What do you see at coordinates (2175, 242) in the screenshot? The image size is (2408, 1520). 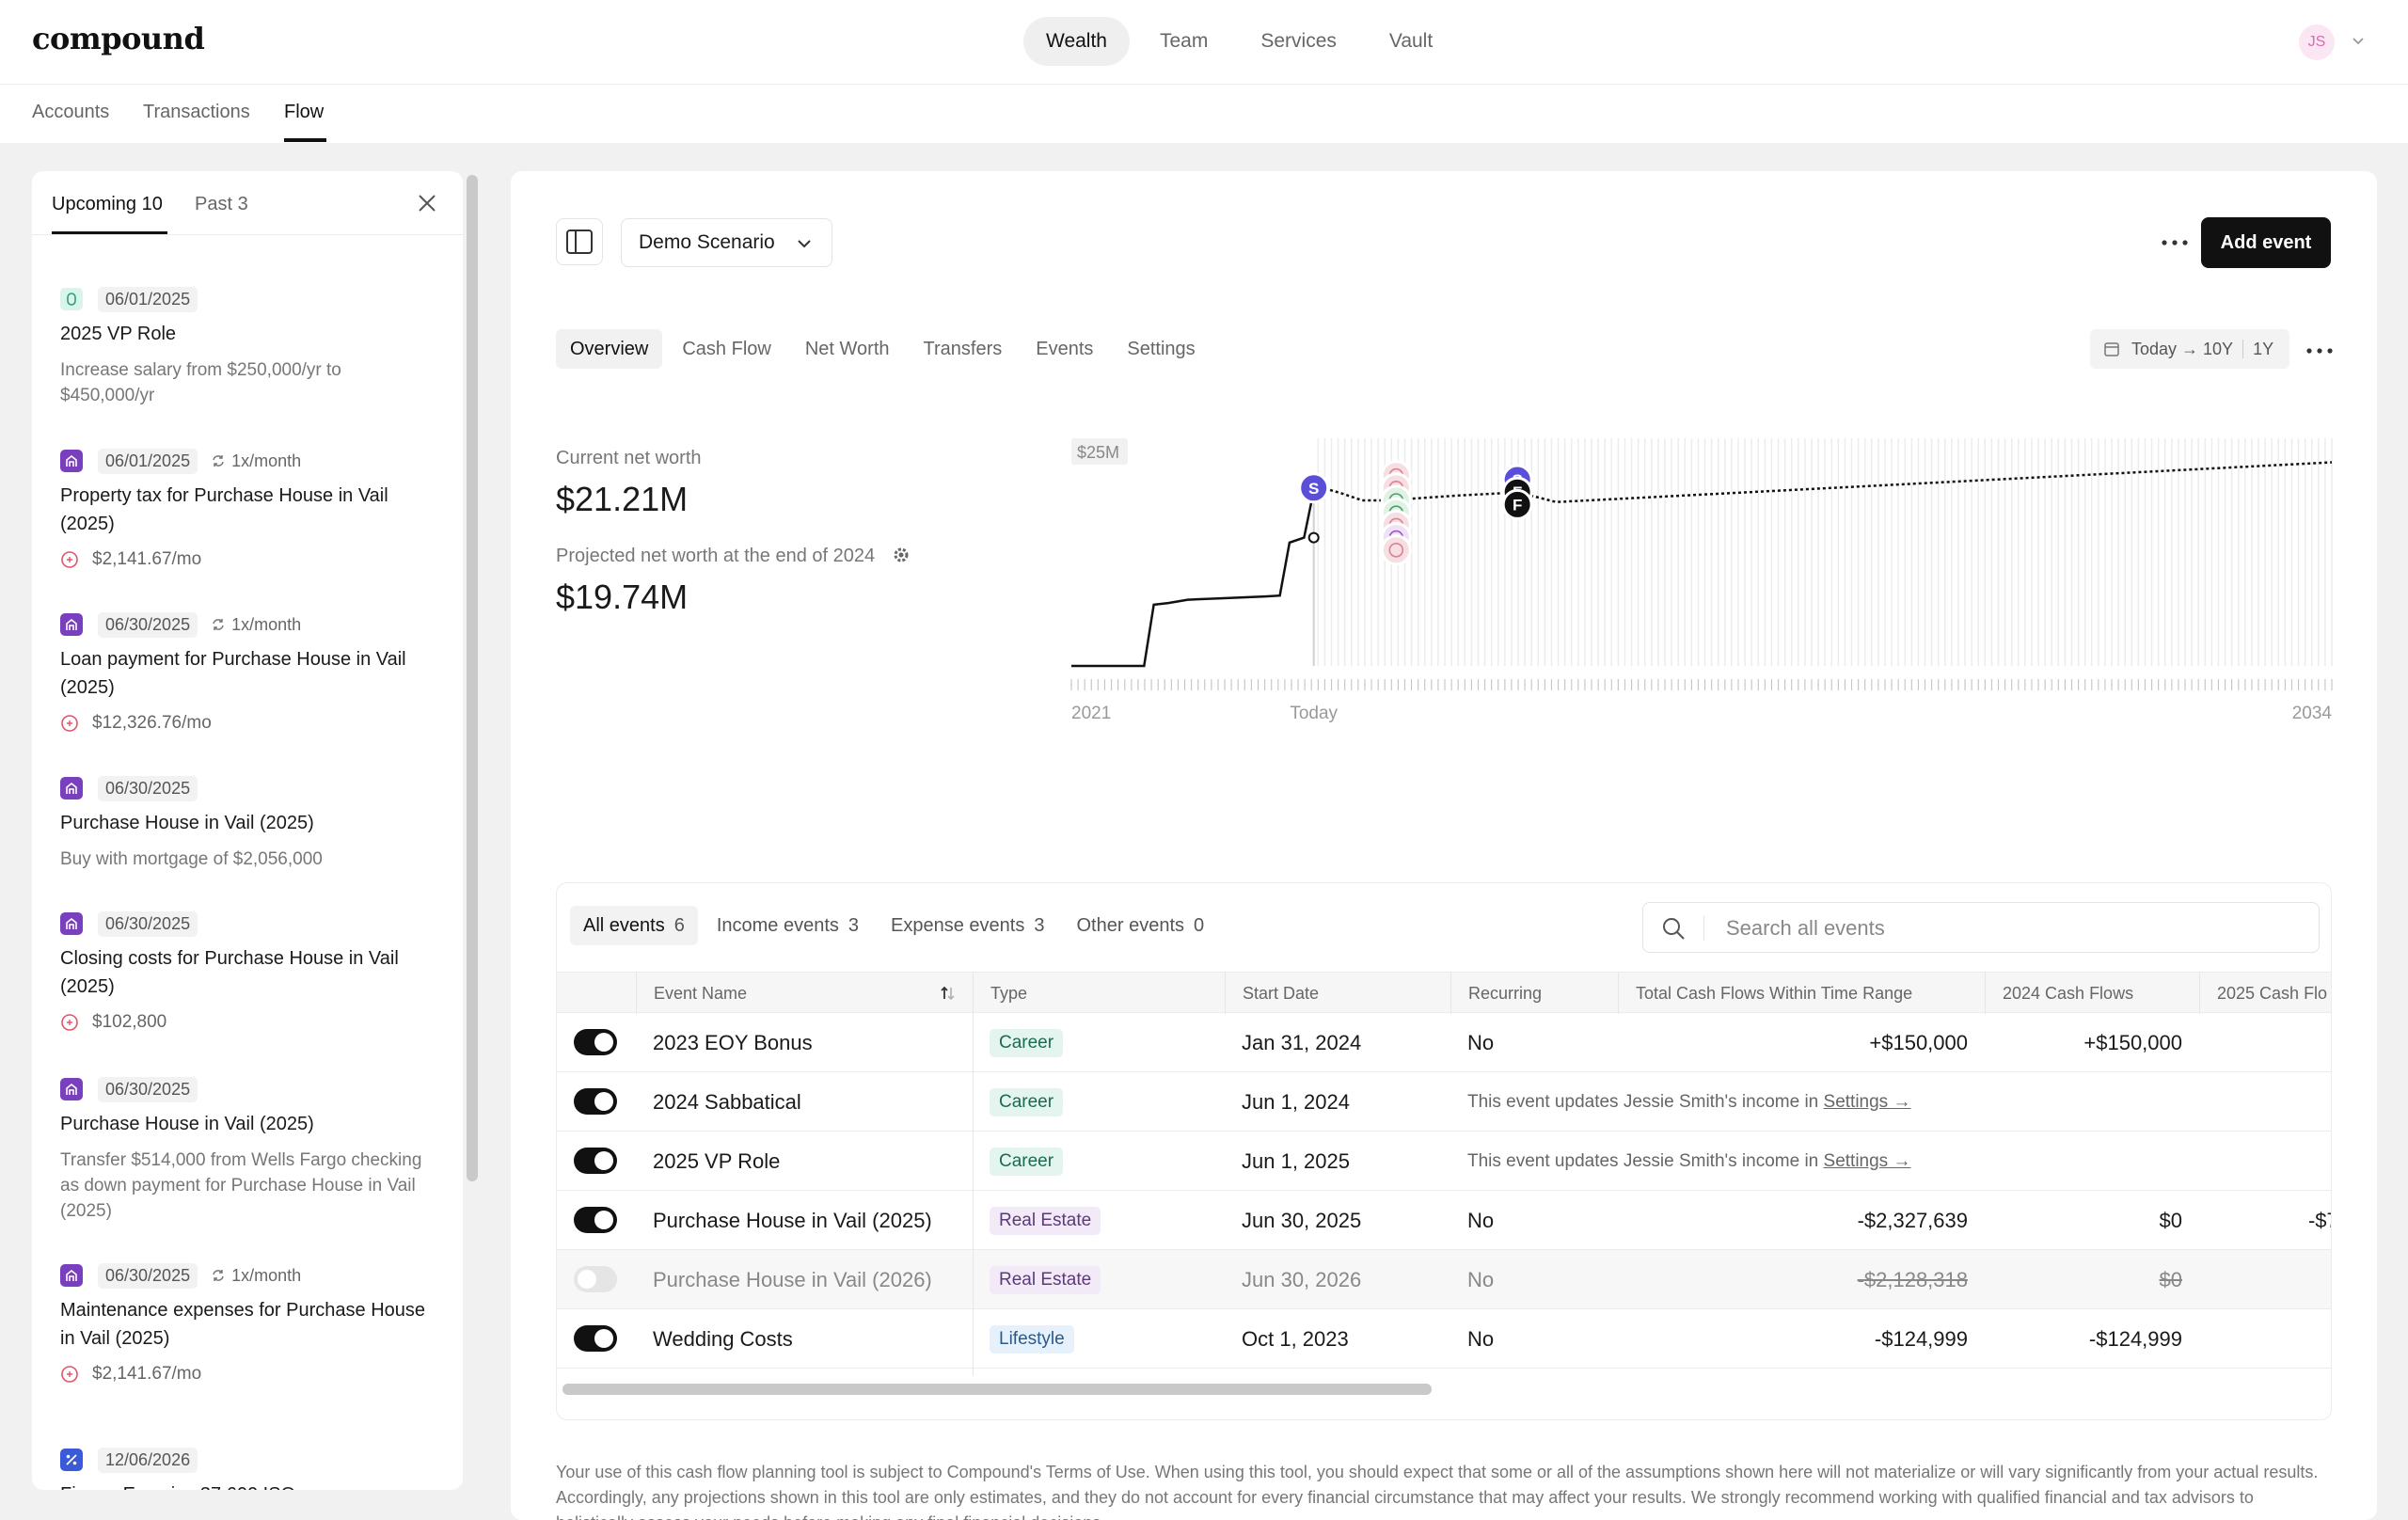 I see `more-options-icon` at bounding box center [2175, 242].